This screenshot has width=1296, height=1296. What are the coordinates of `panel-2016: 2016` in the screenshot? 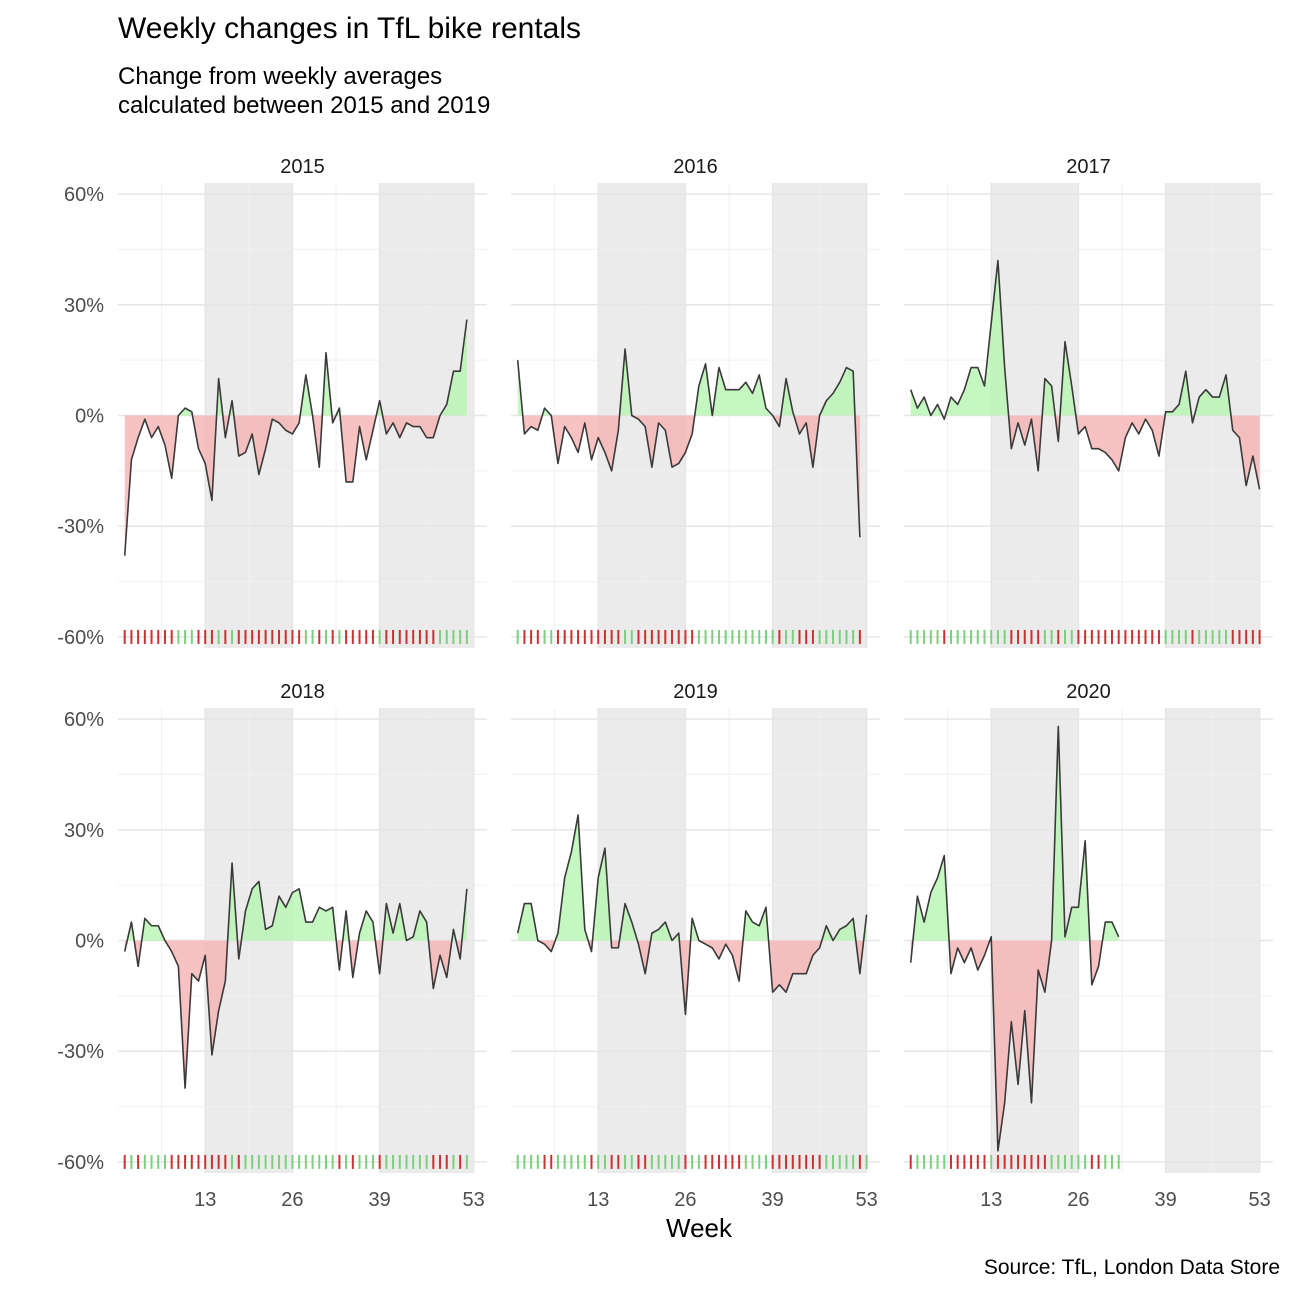 It's located at (695, 402).